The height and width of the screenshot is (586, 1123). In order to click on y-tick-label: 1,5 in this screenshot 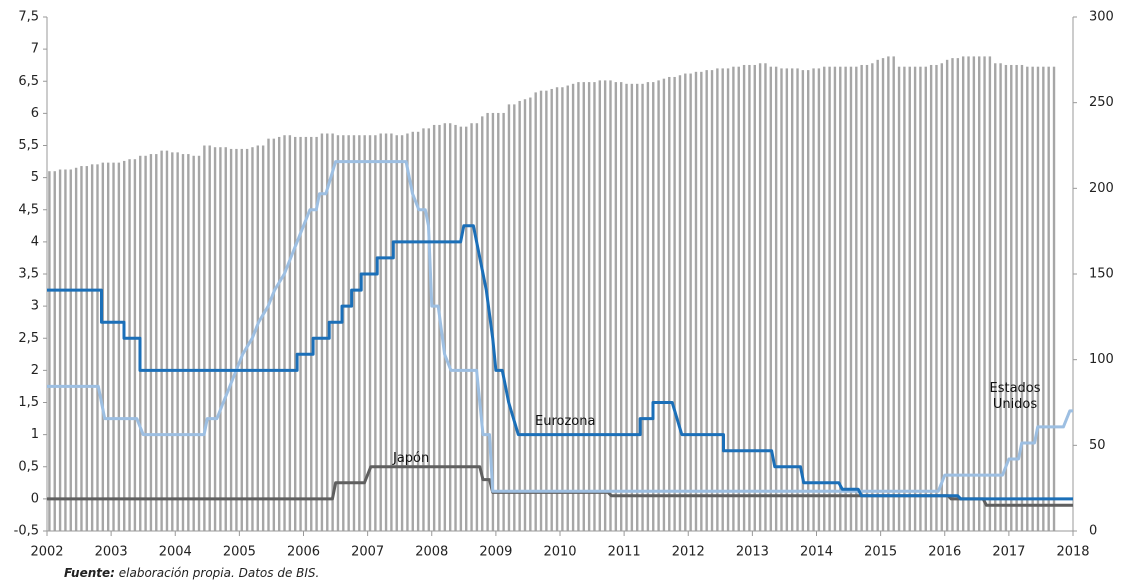, I will do `click(28, 402)`.